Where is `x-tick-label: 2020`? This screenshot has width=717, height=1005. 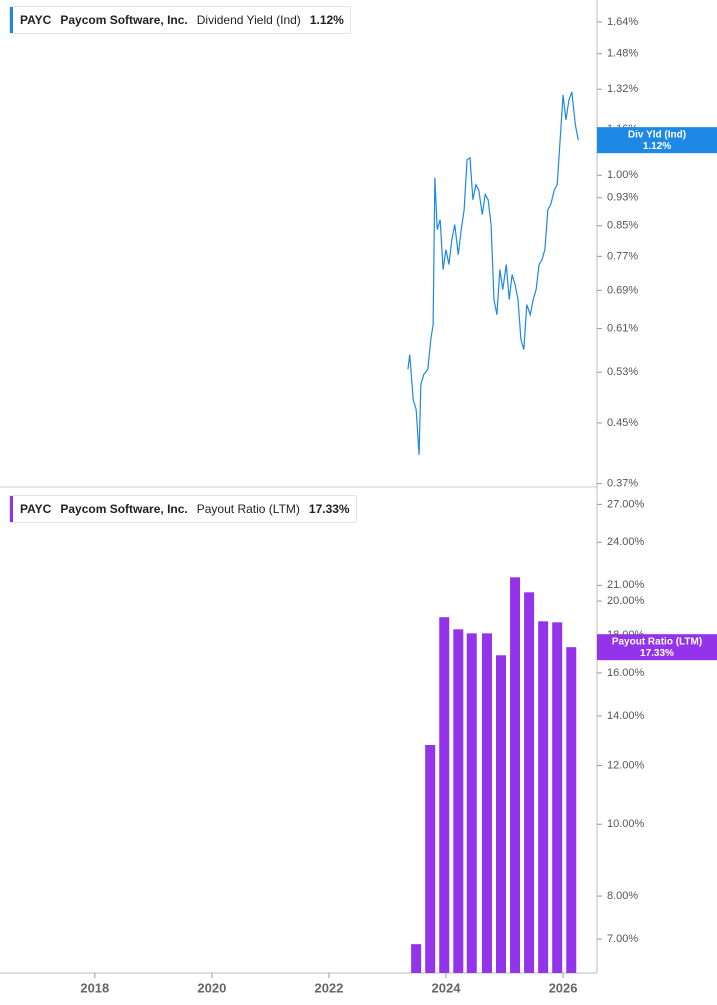 x-tick-label: 2020 is located at coordinates (211, 987).